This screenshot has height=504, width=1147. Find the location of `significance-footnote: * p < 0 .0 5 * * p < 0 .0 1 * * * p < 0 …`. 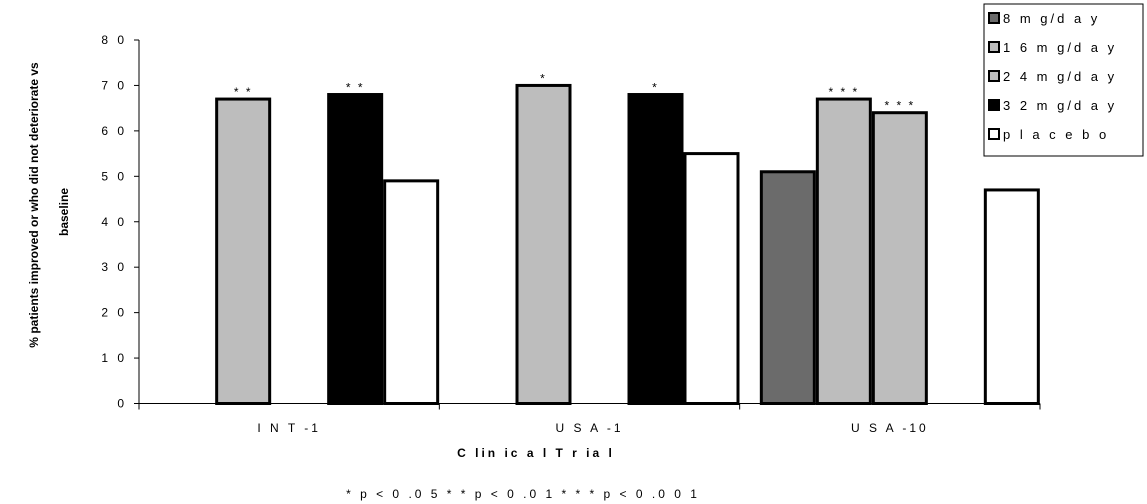

significance-footnote: * p < 0 .0 5 * * p < 0 .0 1 * * * p < 0 … is located at coordinates (523, 494).